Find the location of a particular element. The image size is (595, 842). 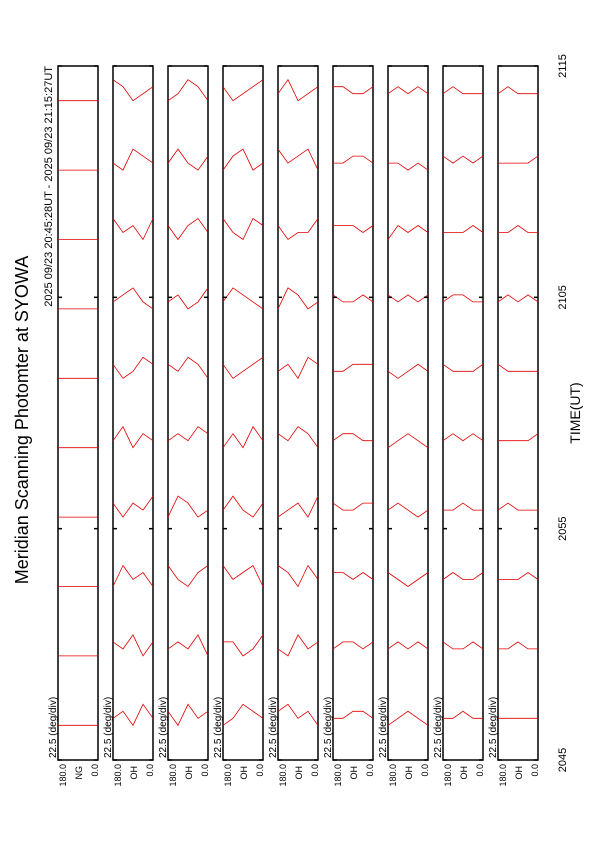

chart-title: Meridian Scanning Photomter at SYOWA is located at coordinates (22, 420).